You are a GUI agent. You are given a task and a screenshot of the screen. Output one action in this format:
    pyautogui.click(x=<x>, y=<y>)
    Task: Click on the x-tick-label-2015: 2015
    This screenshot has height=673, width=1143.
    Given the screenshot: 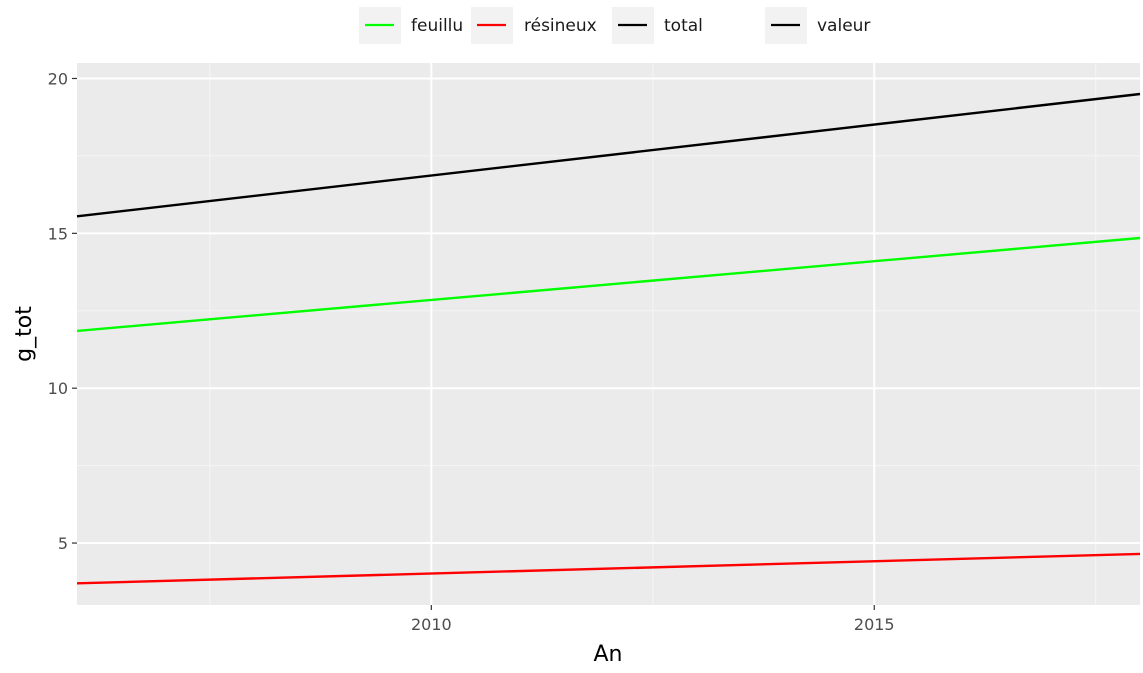 What is the action you would take?
    pyautogui.click(x=874, y=624)
    